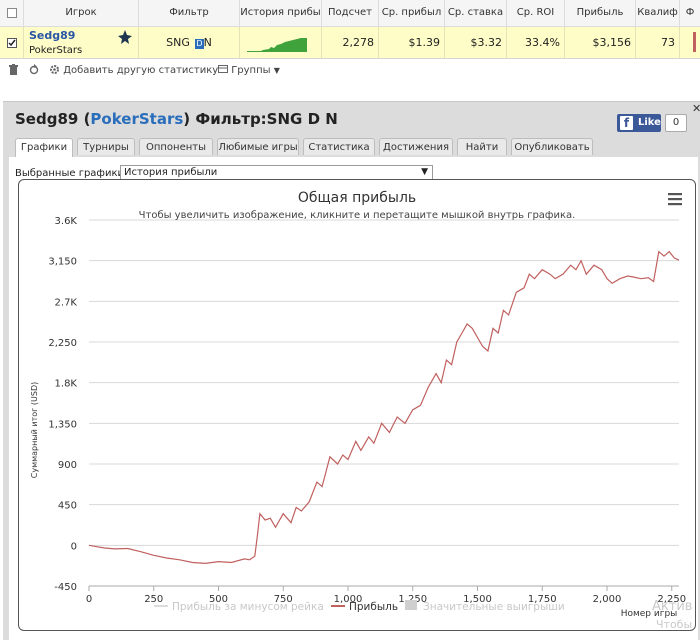 Image resolution: width=700 pixels, height=640 pixels. Describe the element at coordinates (176, 146) in the screenshot. I see `tab-opponents: Оппоненты` at that location.